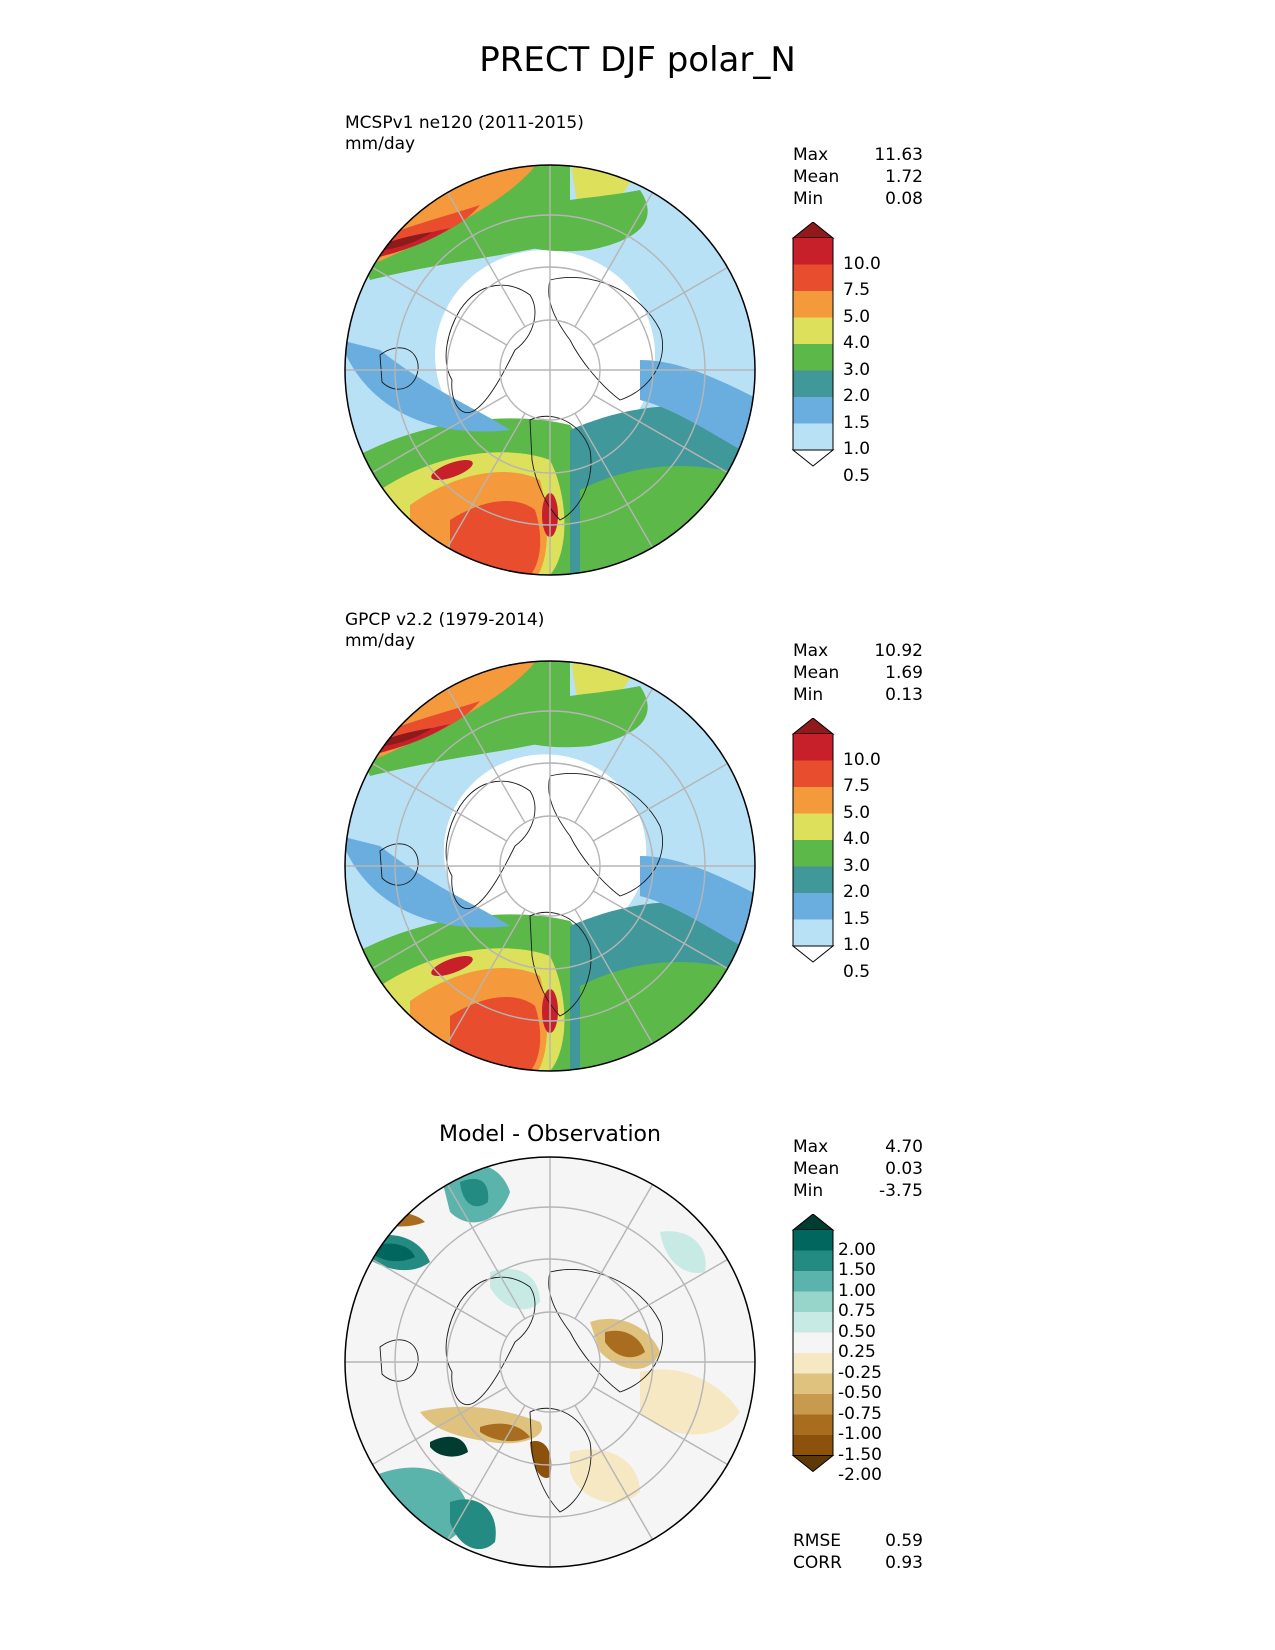 The height and width of the screenshot is (1650, 1275). What do you see at coordinates (858, 177) in the screenshot?
I see `panel-1-stats: Max 11.63 Mean 1.72 Min 0.08` at bounding box center [858, 177].